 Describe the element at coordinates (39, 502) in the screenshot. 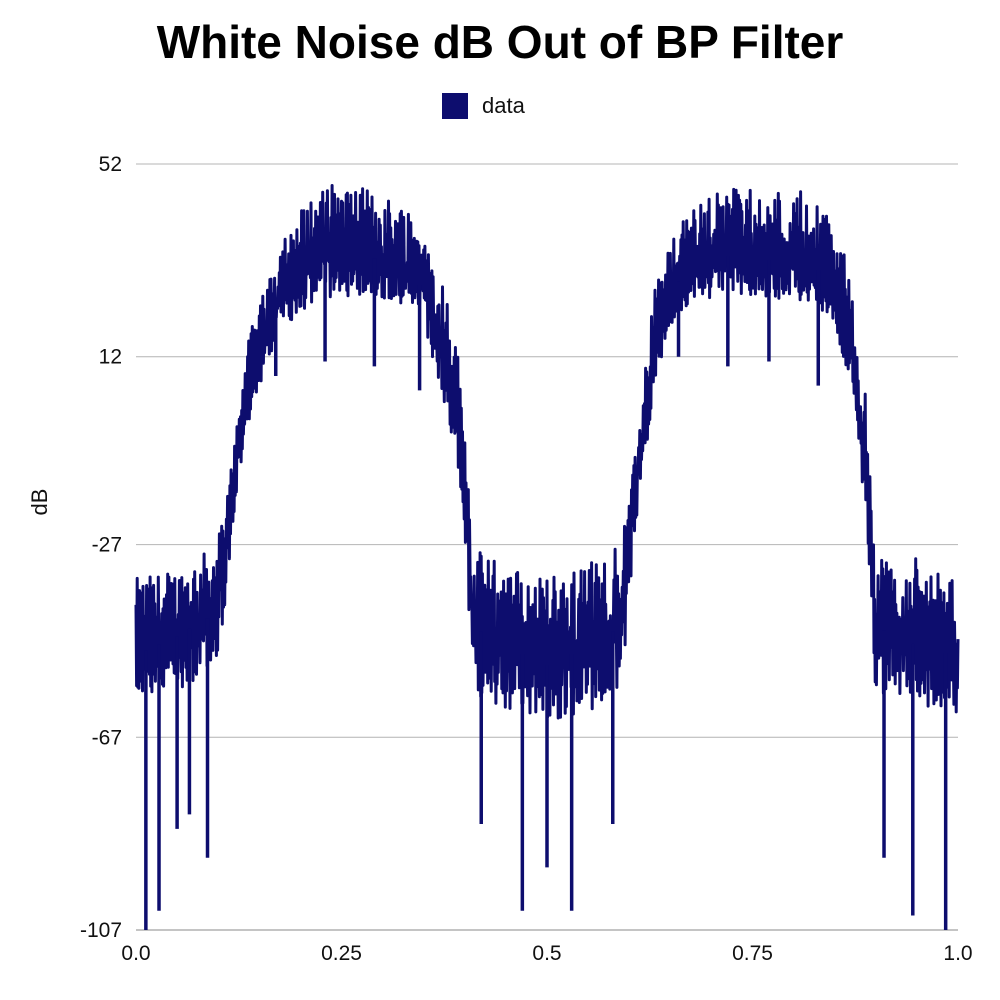

I see `y-axis-label: dB` at that location.